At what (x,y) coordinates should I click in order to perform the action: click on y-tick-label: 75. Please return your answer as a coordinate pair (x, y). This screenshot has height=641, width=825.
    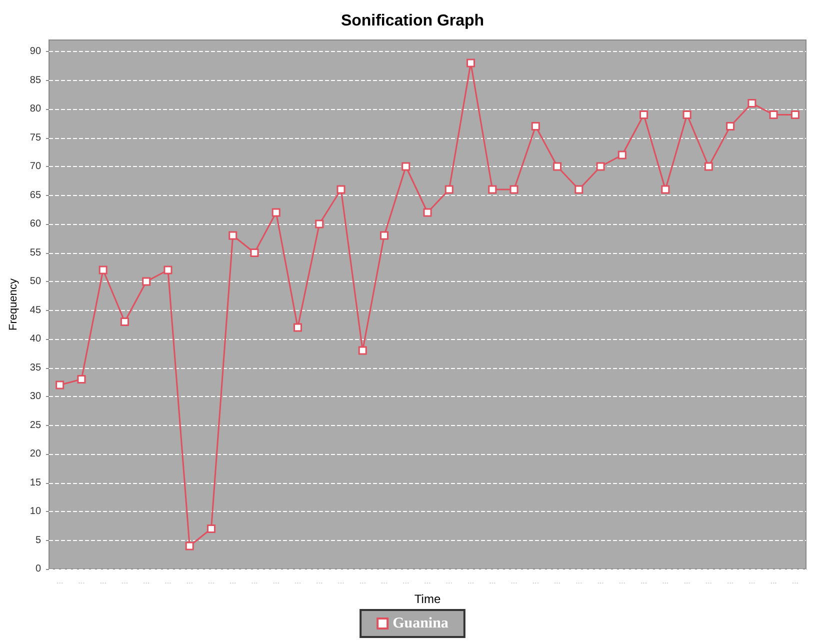
    Looking at the image, I should click on (36, 138).